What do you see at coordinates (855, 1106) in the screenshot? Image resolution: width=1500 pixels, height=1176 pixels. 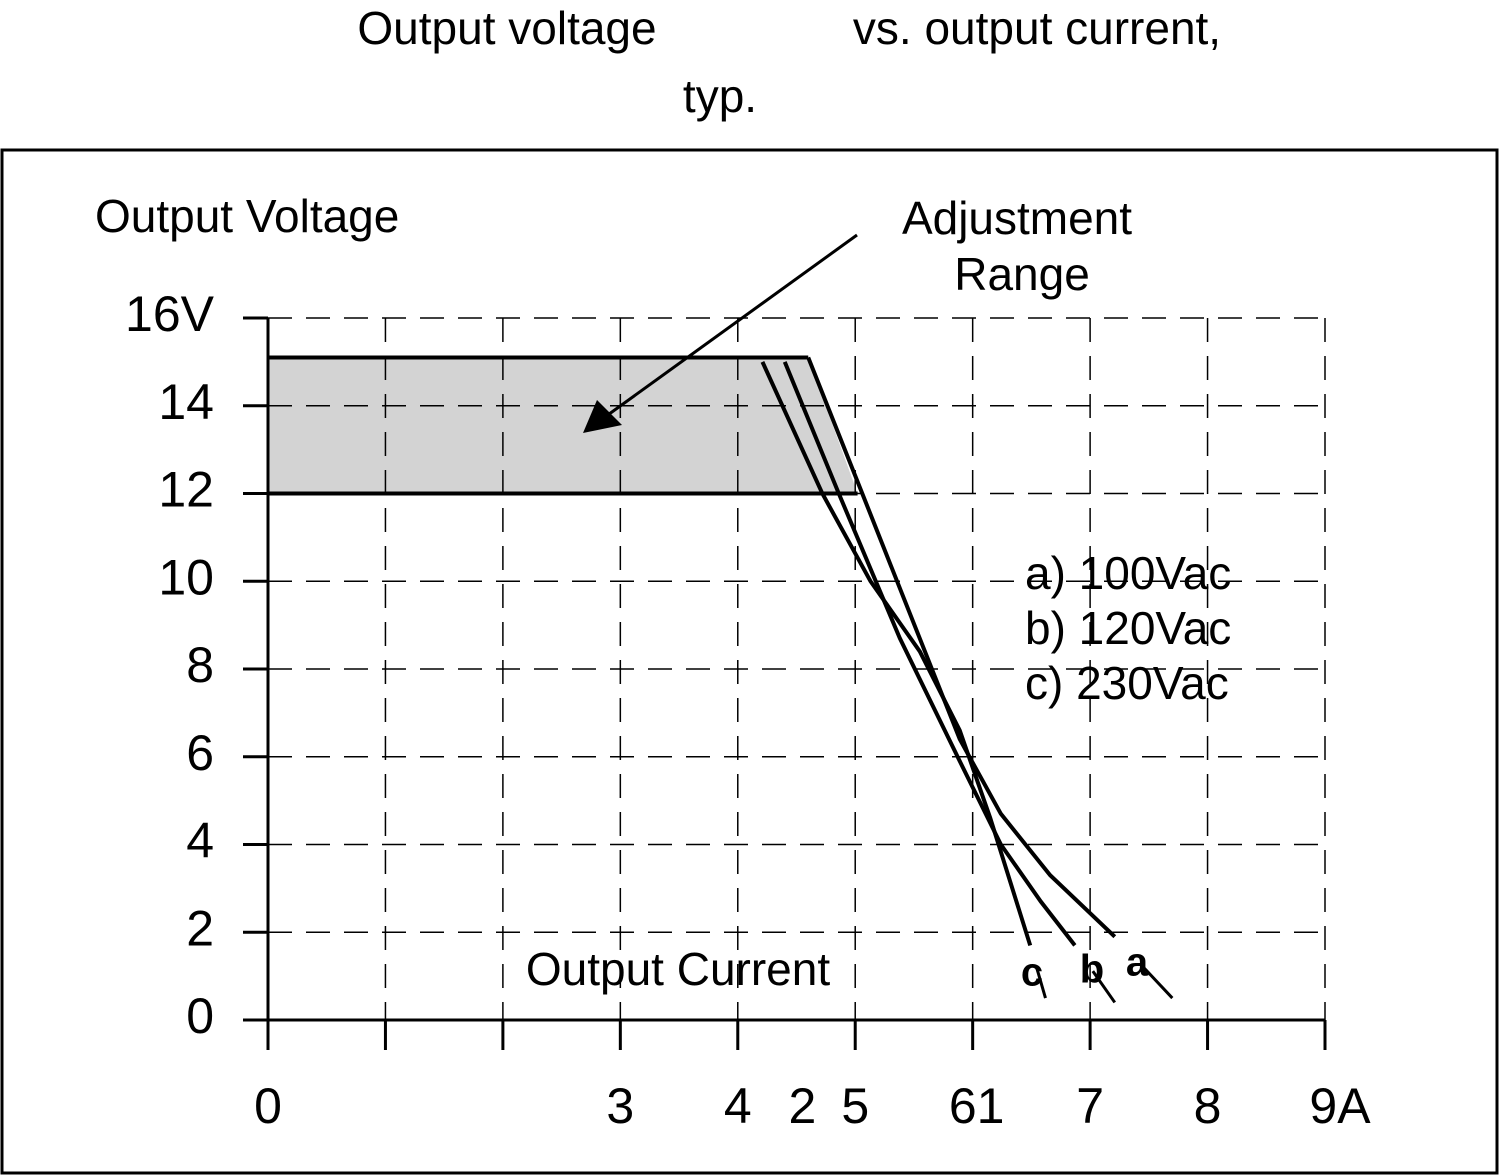 I see `x-tick-label: 5` at bounding box center [855, 1106].